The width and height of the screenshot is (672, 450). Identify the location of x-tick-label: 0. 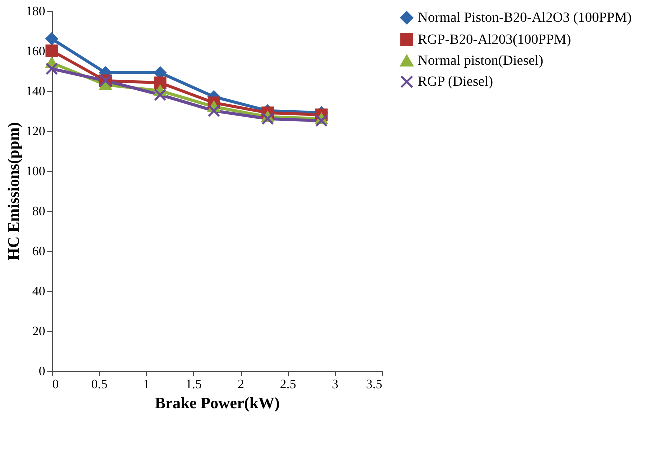
(55, 384).